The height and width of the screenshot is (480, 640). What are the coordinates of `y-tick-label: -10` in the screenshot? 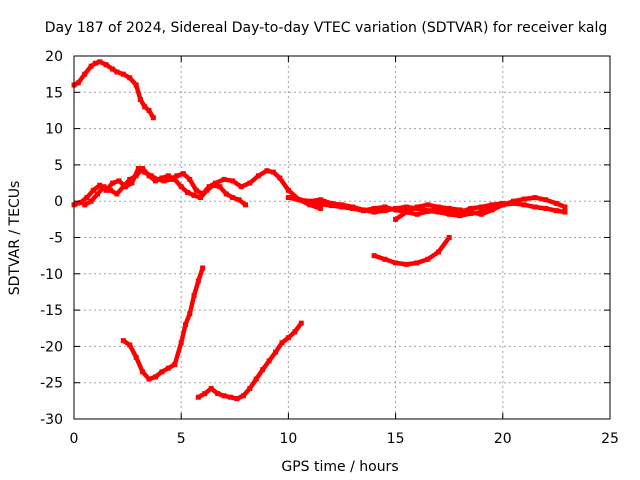 It's located at (51, 275).